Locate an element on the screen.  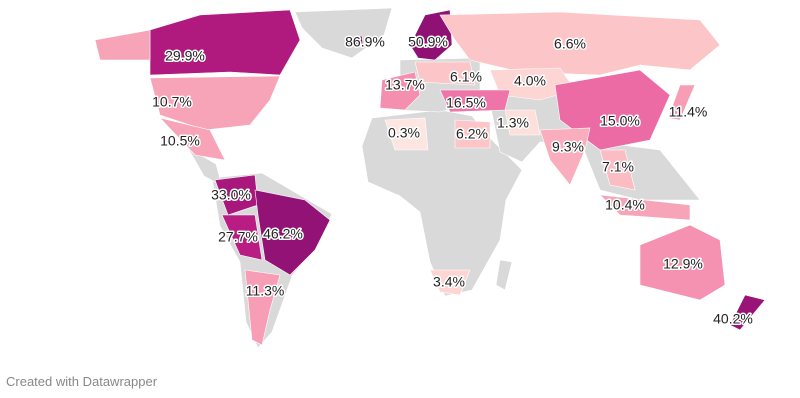
value-label: 6.6% is located at coordinates (570, 44).